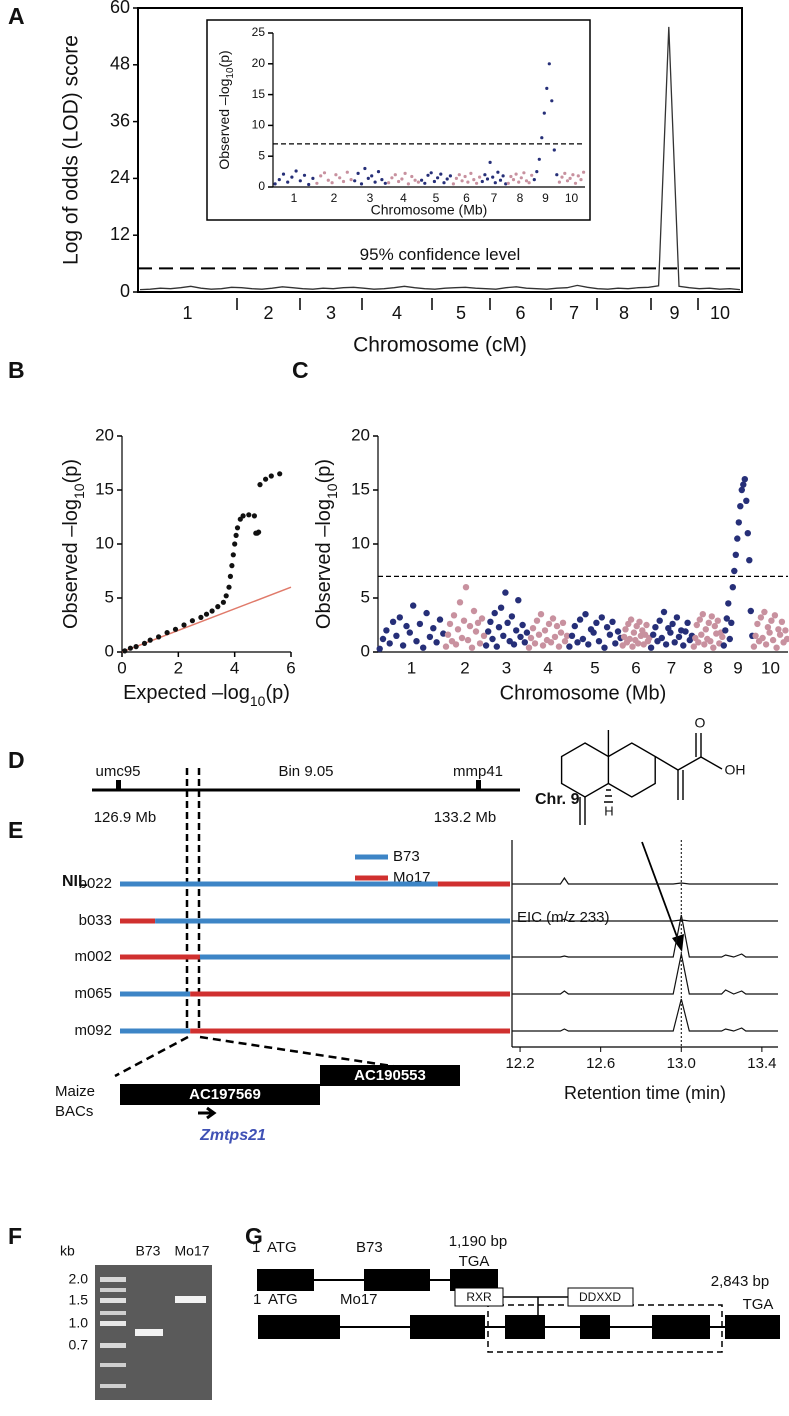 The image size is (789, 1416). What do you see at coordinates (256, 1247) in the screenshot?
I see `gene-start: 1` at bounding box center [256, 1247].